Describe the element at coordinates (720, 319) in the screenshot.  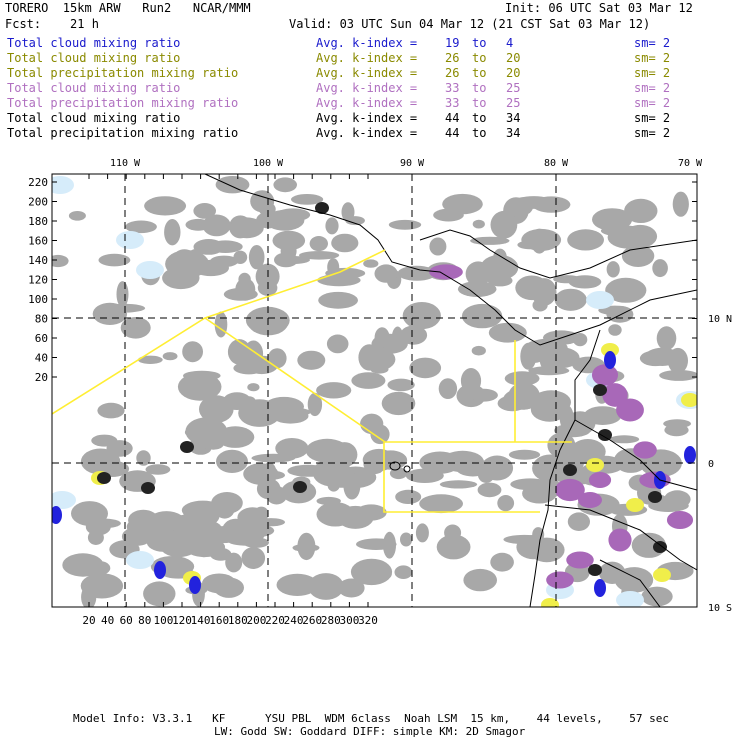
I see `latitude-label: 10 N` at that location.